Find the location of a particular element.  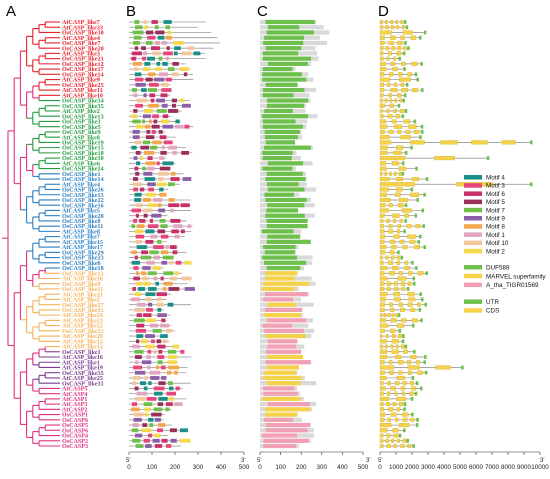

legend-label-structure: CDS is located at coordinates (492, 311).